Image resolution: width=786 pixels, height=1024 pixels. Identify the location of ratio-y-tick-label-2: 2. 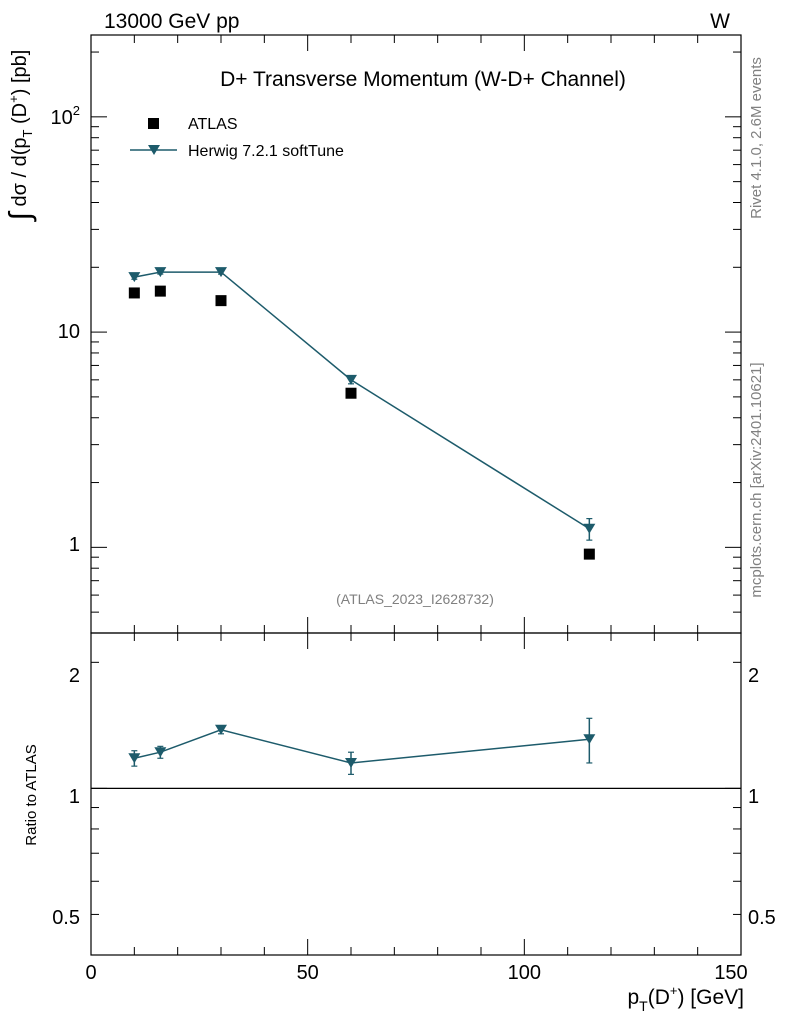
(74, 676).